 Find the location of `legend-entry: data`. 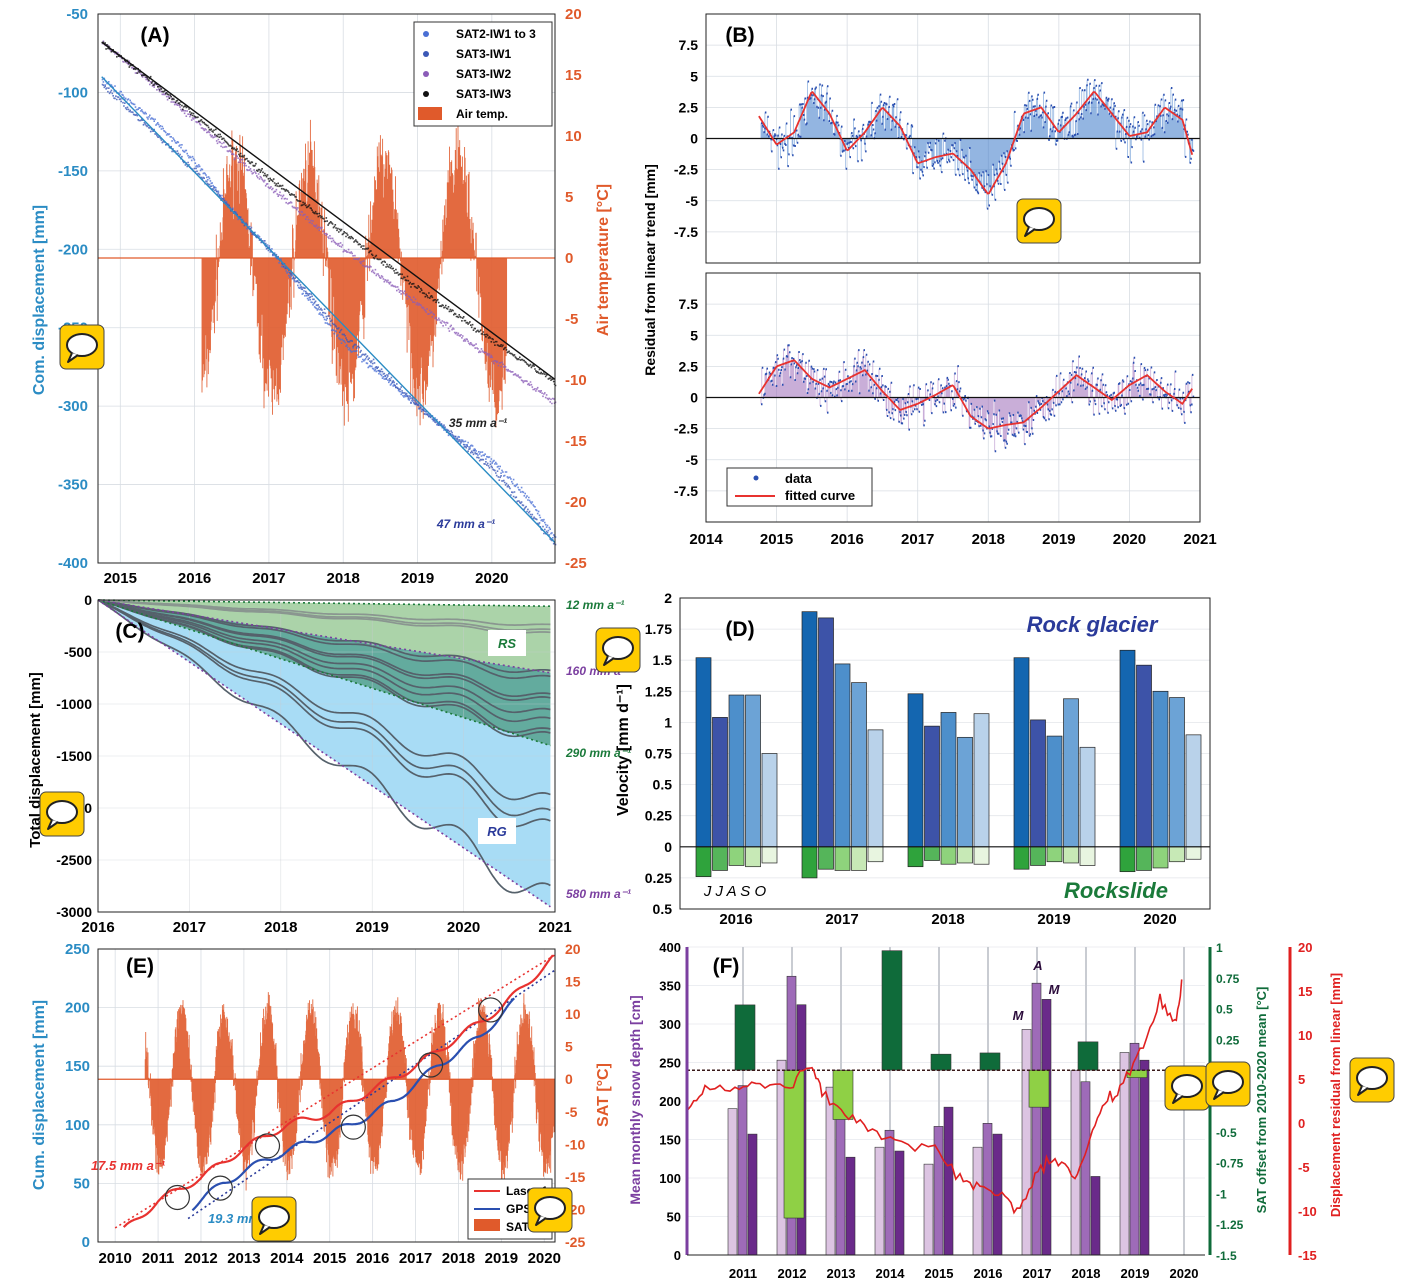

legend-entry: data is located at coordinates (799, 478).